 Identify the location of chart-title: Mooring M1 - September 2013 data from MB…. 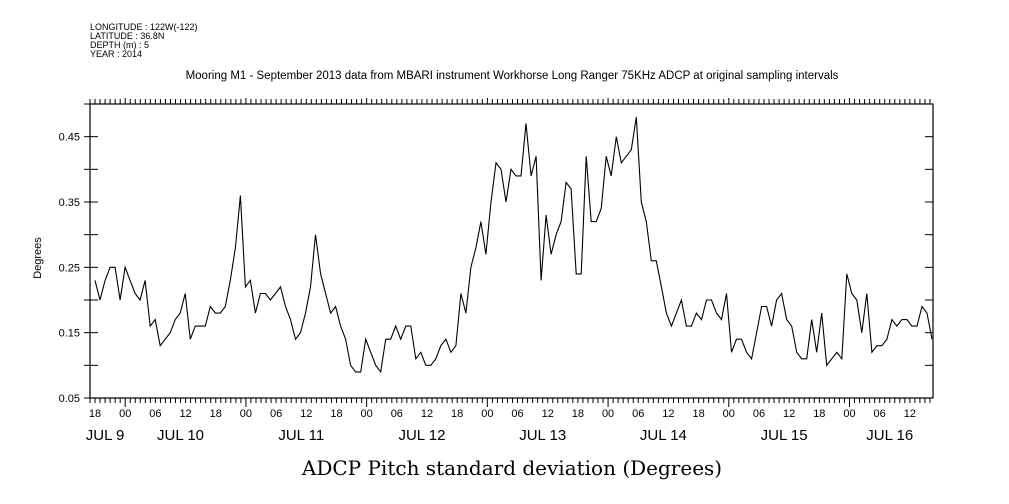
(512, 76).